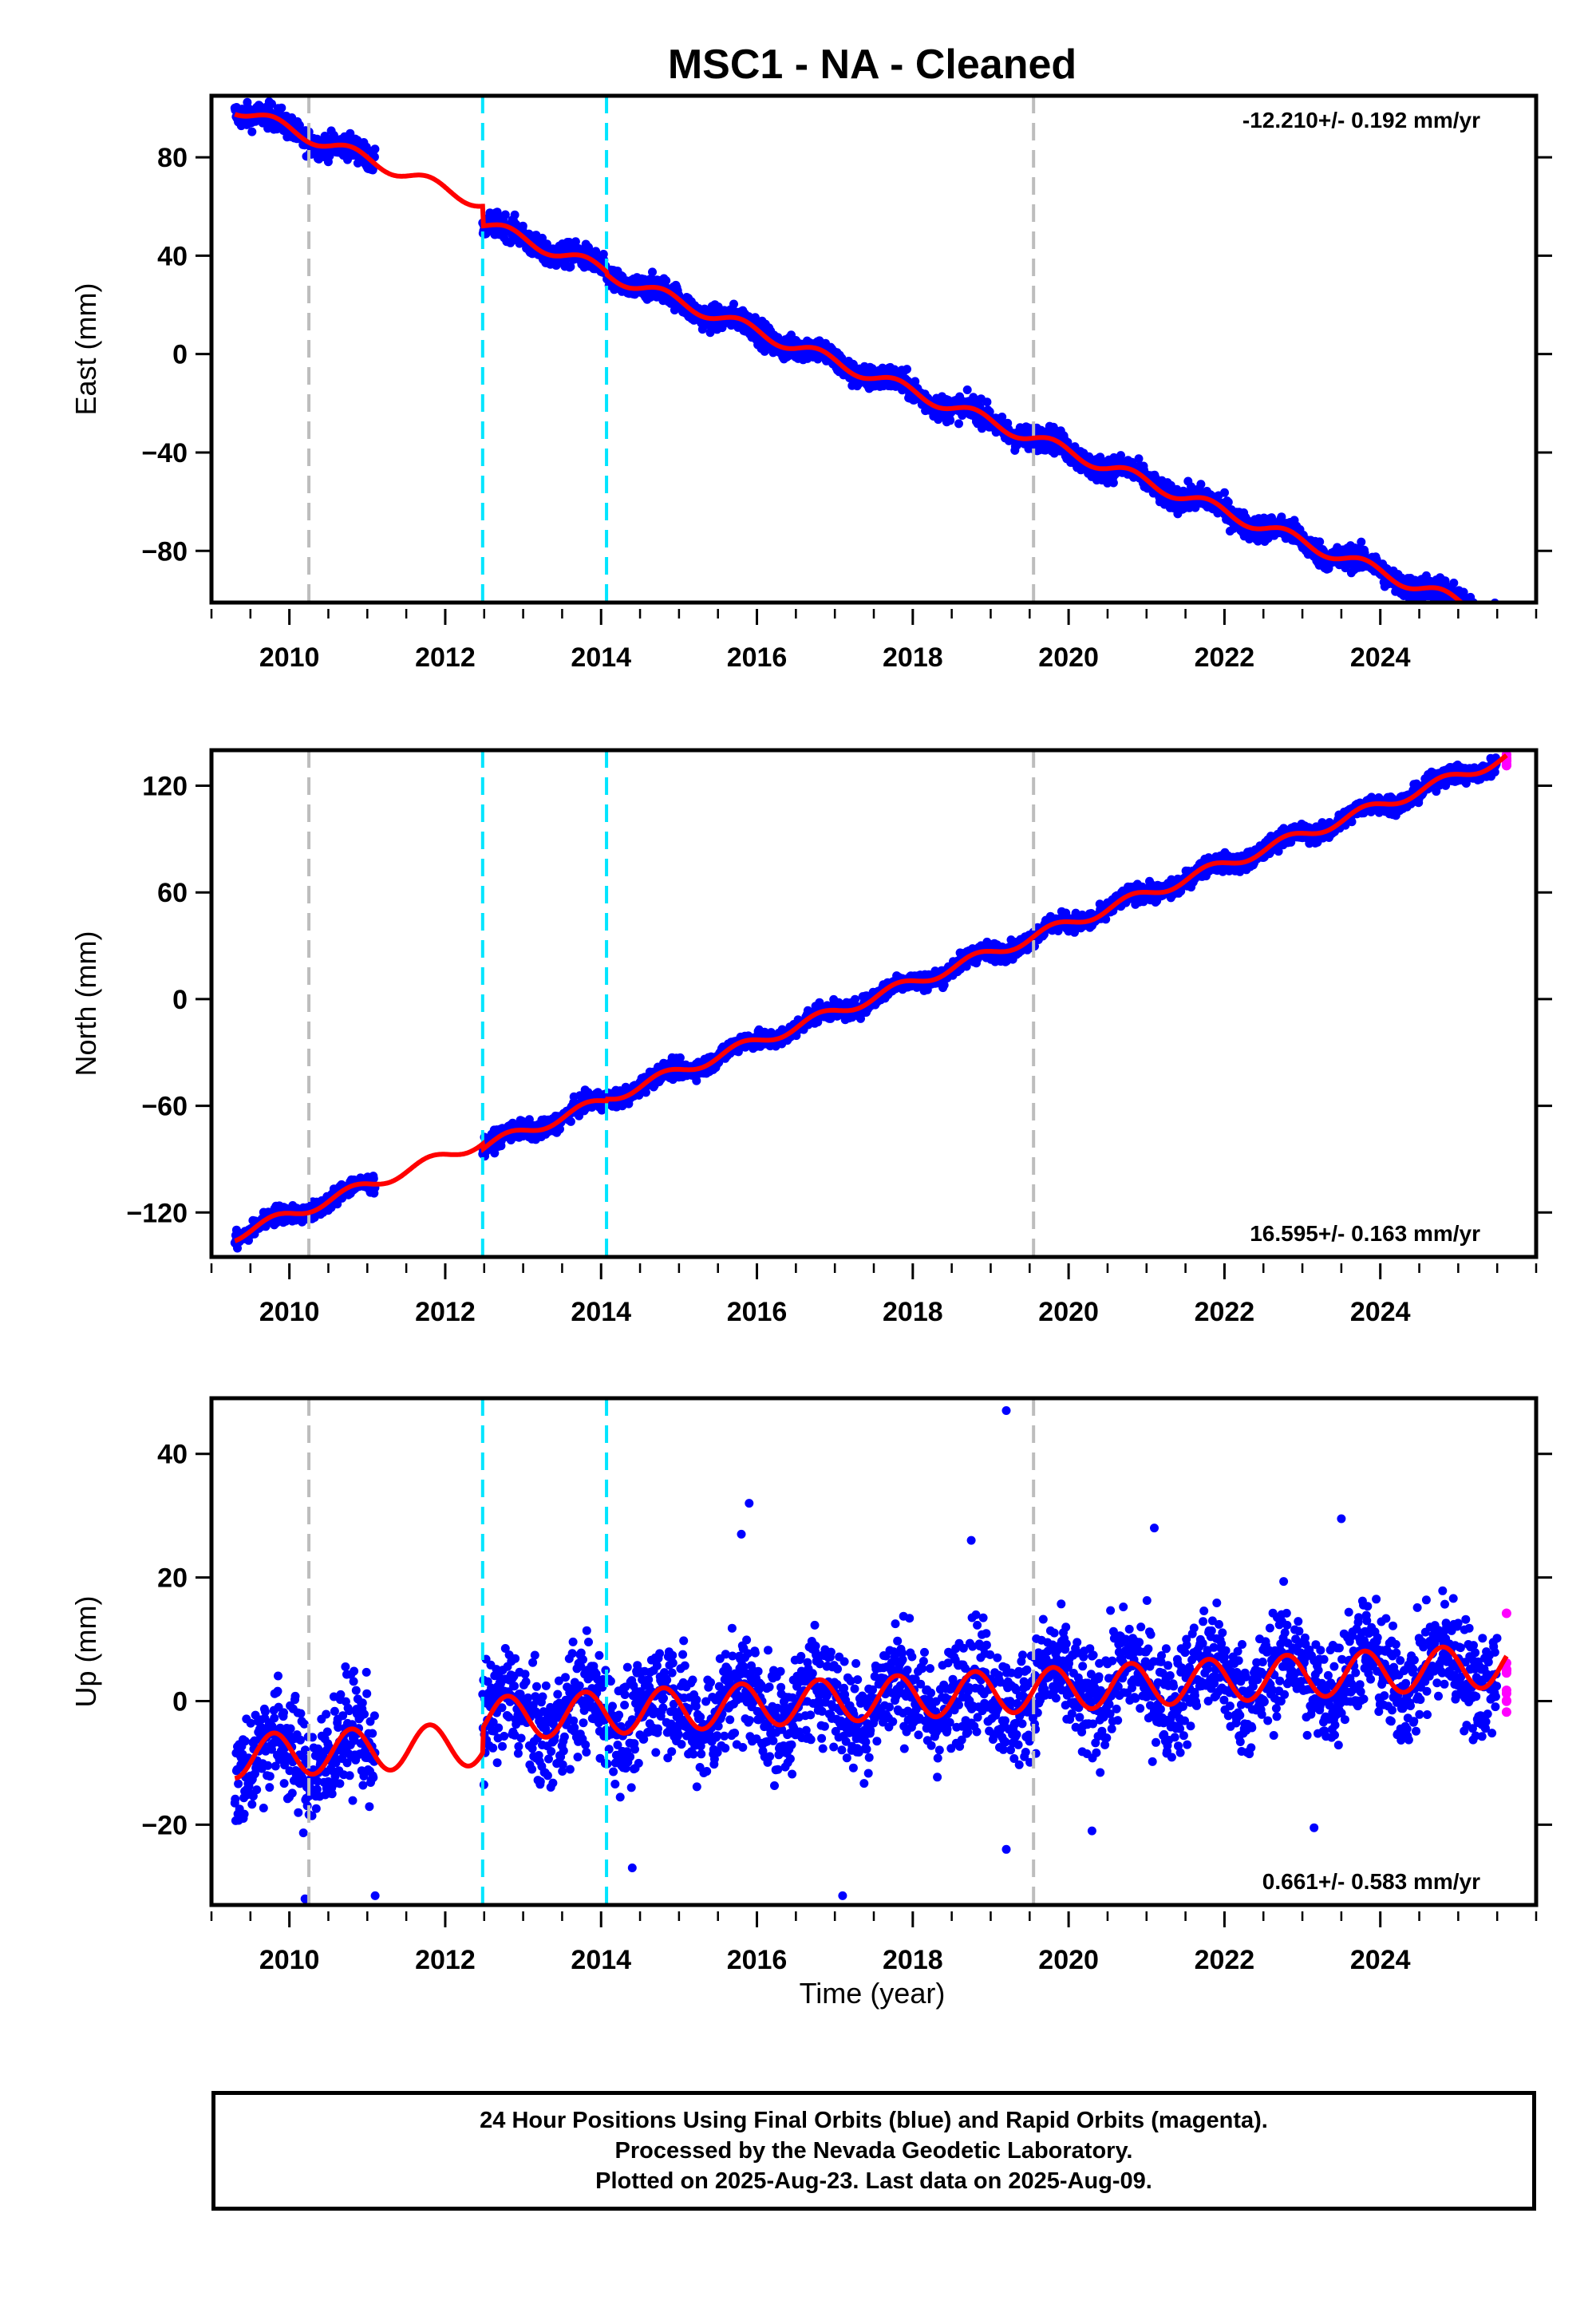 This screenshot has height=2316, width=1596. What do you see at coordinates (1380, 657) in the screenshot?
I see `x-tick-label: 2024` at bounding box center [1380, 657].